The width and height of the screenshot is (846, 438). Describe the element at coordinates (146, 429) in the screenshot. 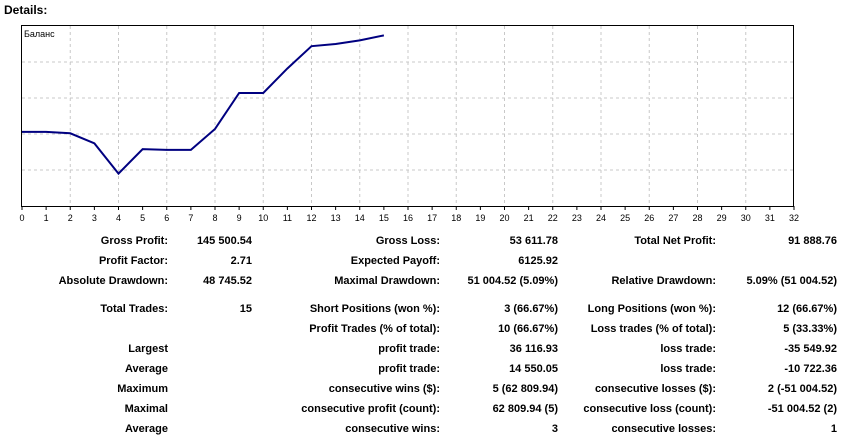

I see `average-consecutive-label: Average` at that location.